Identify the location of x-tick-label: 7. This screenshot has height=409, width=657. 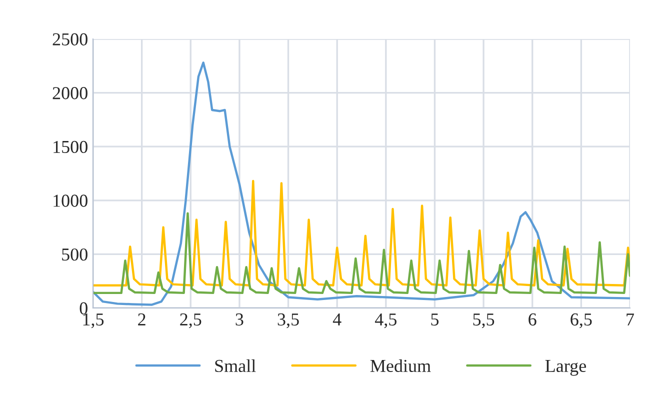
(630, 320).